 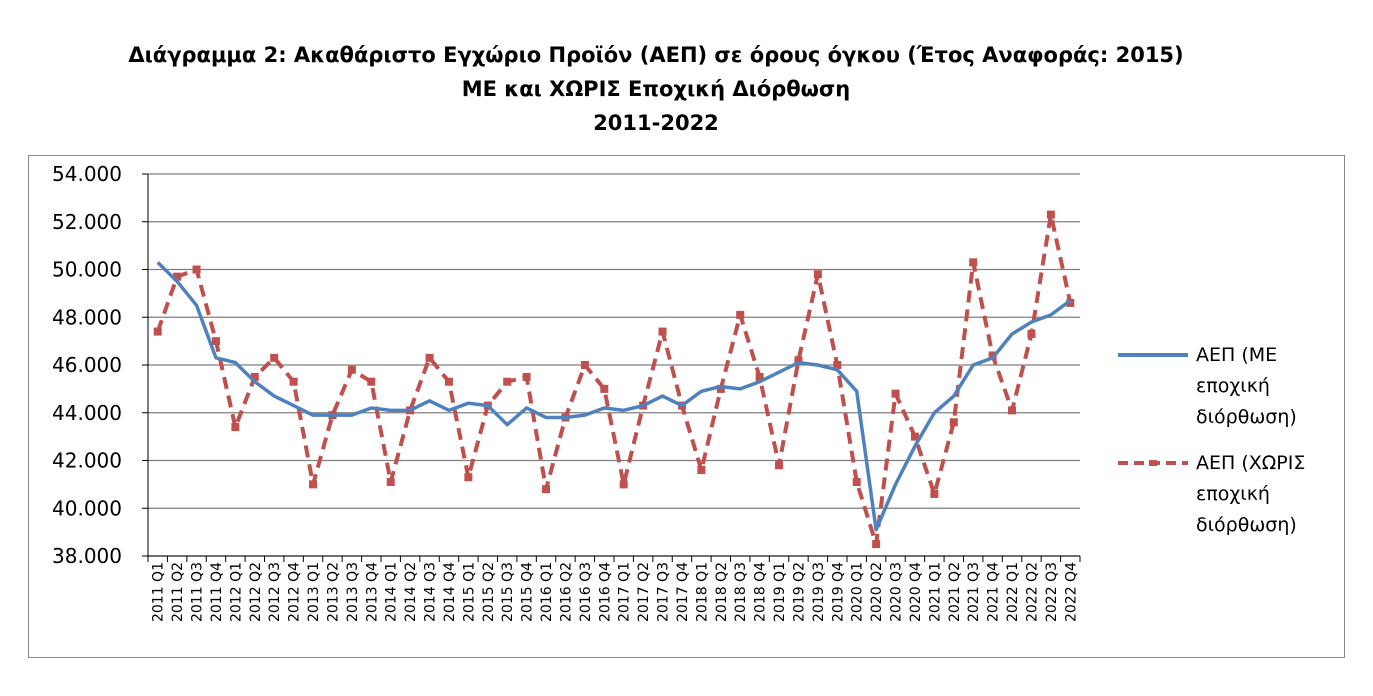 What do you see at coordinates (877, 592) in the screenshot?
I see `x-tick-label: 2020 Q2` at bounding box center [877, 592].